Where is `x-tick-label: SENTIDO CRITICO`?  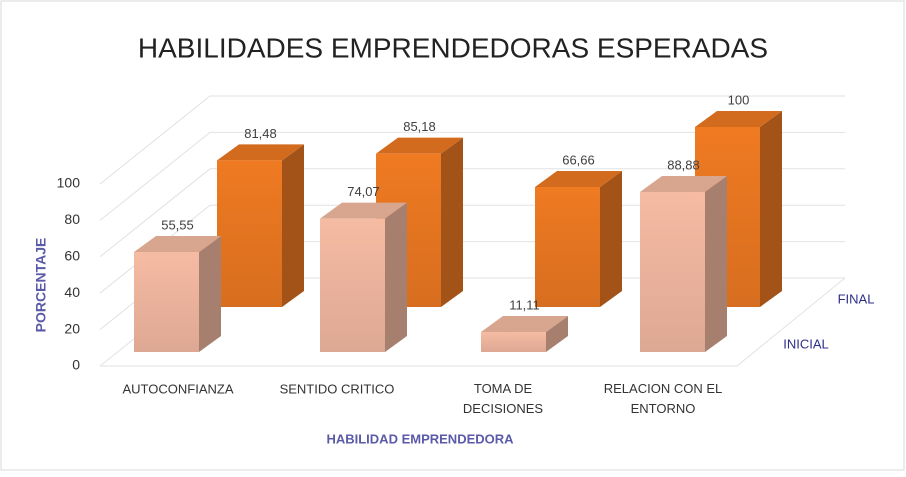 x-tick-label: SENTIDO CRITICO is located at coordinates (337, 388).